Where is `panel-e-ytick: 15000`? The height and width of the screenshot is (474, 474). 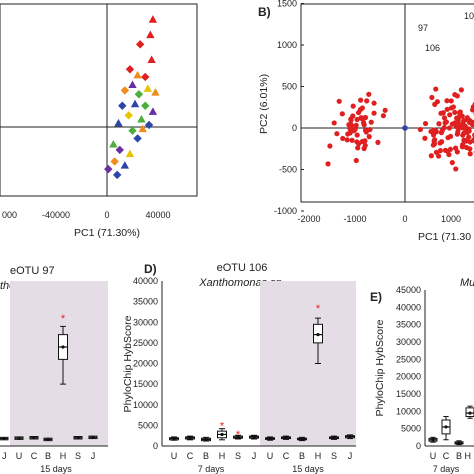
panel-e-ytick: 15000 is located at coordinates (408, 394).